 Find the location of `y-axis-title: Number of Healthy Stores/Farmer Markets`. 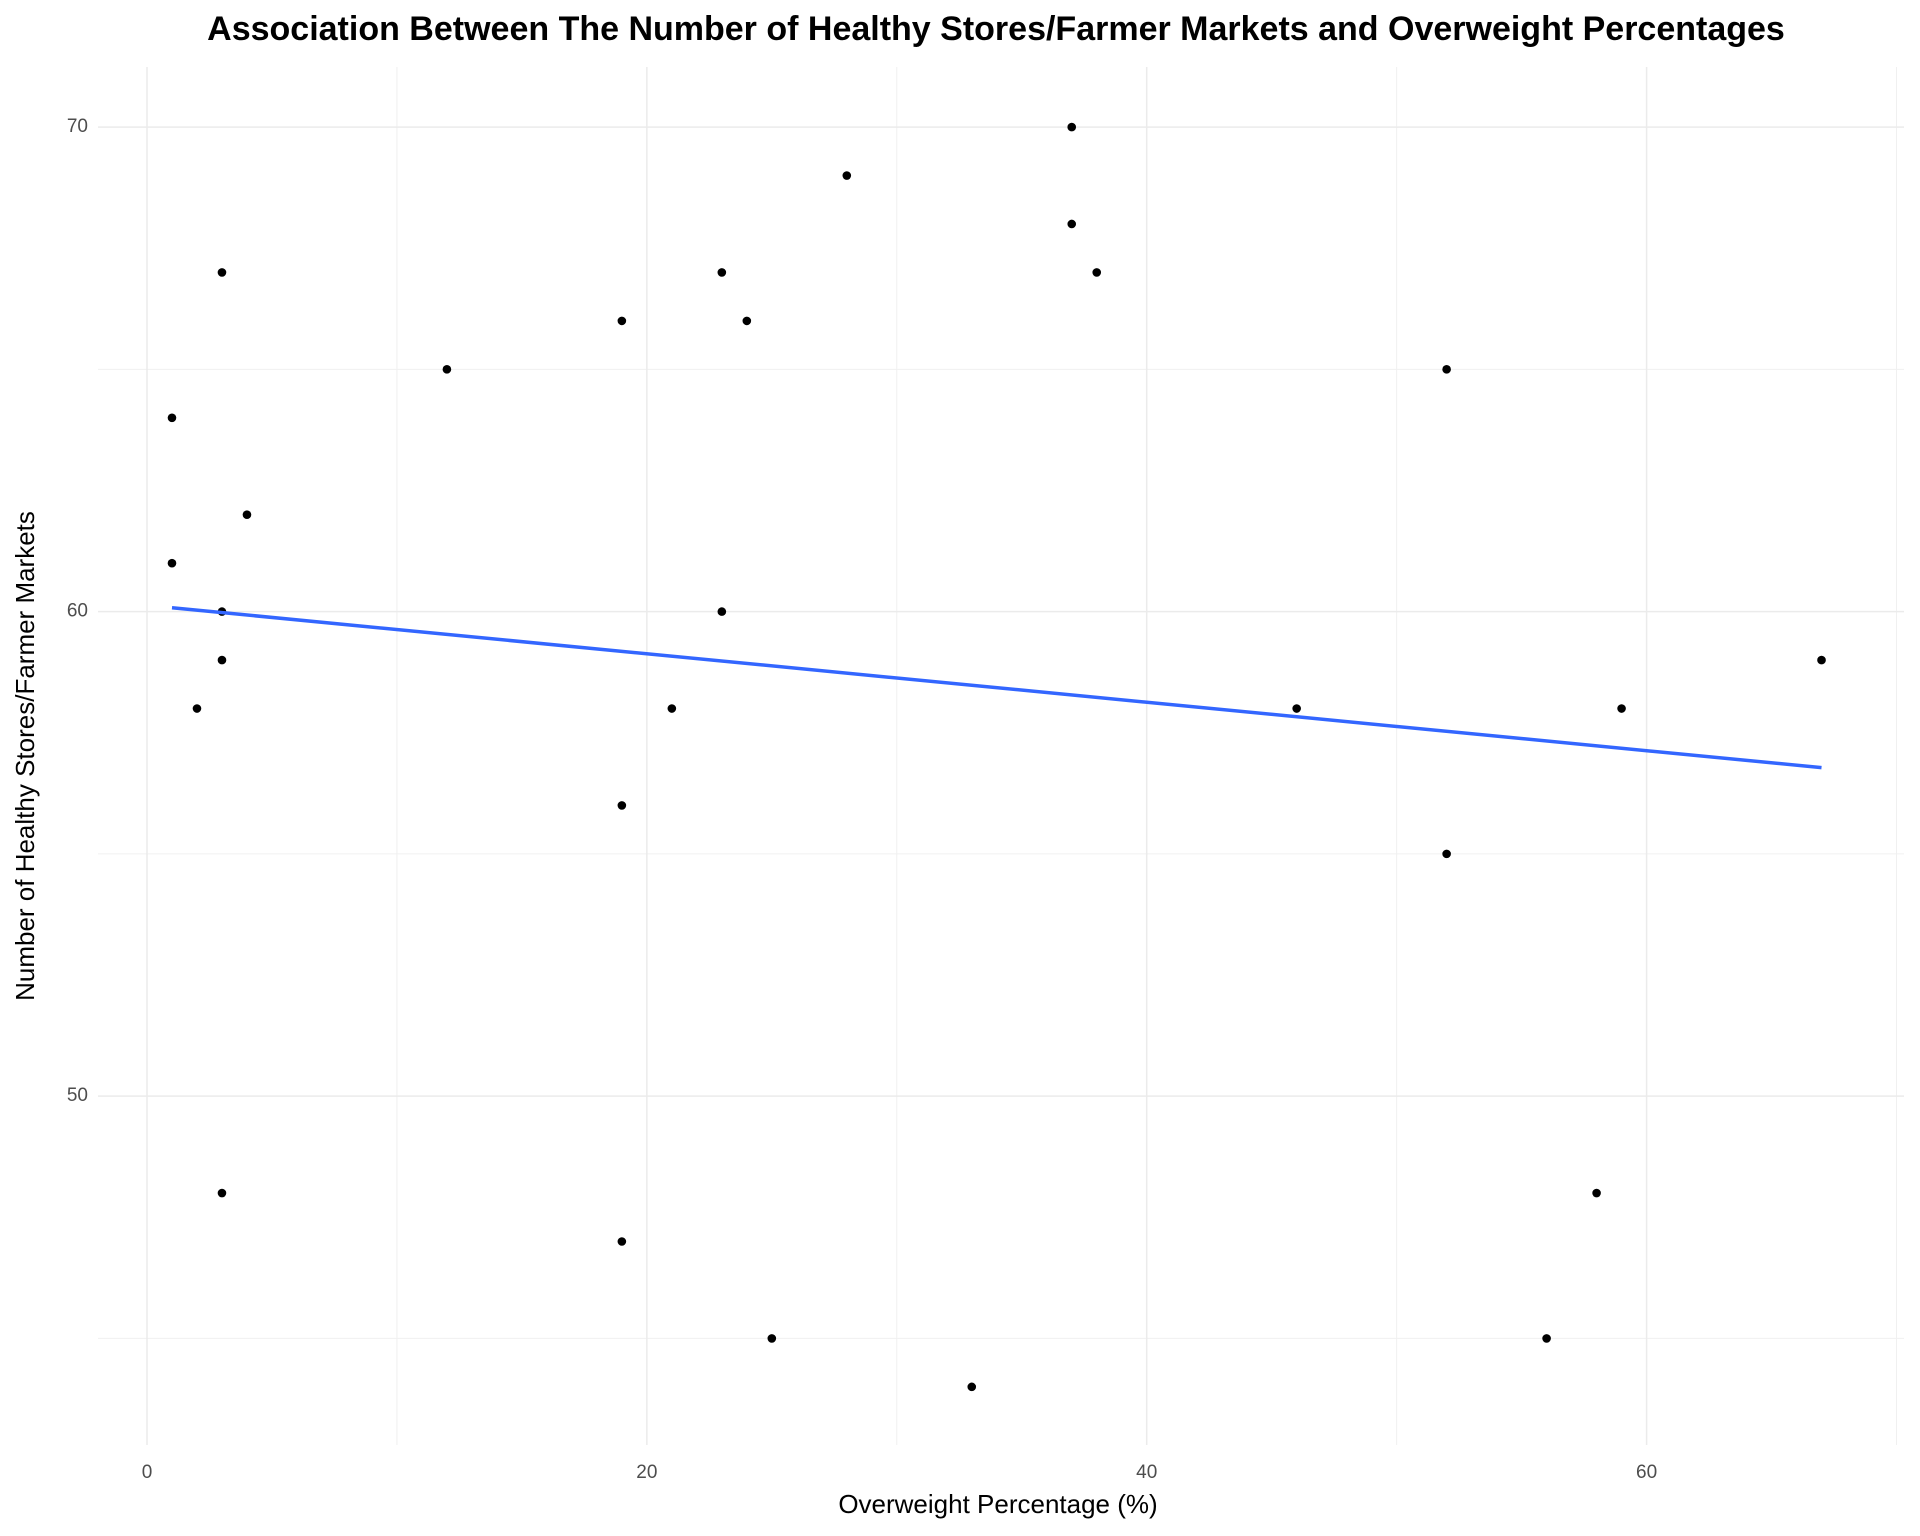

y-axis-title: Number of Healthy Stores/Farmer Markets is located at coordinates (25, 756).